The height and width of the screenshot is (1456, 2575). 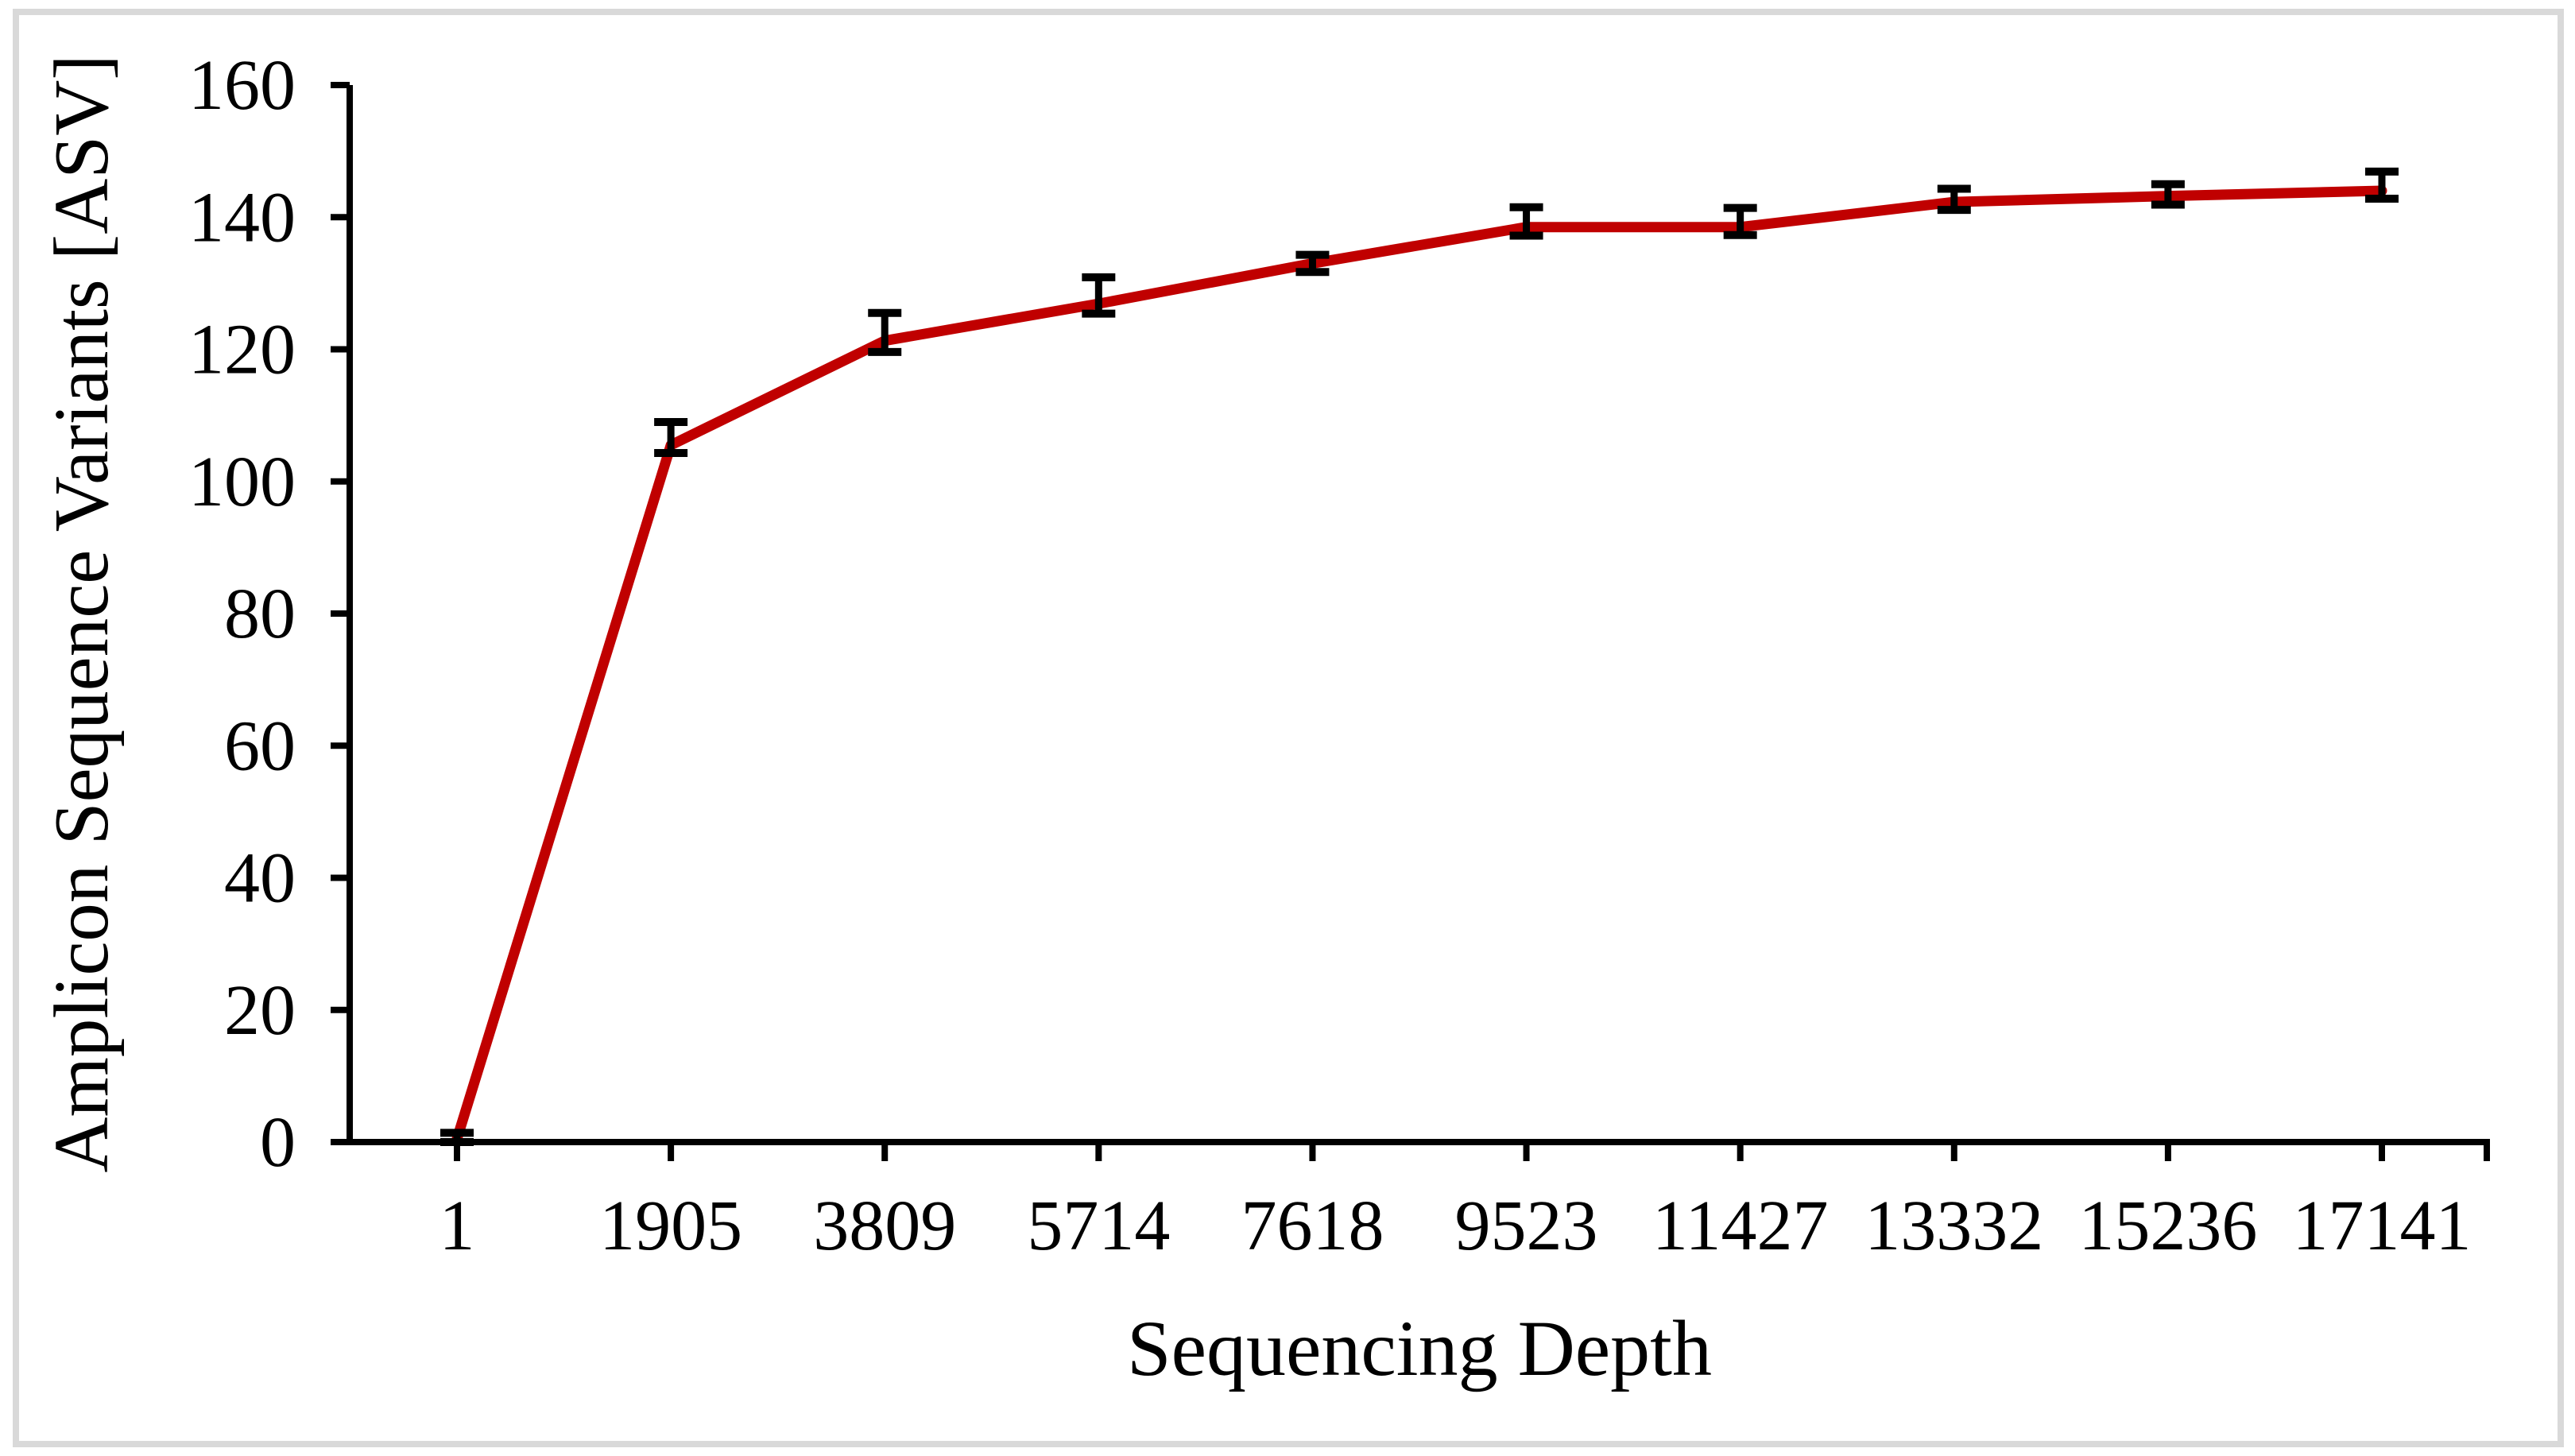 What do you see at coordinates (278, 1142) in the screenshot?
I see `y-tick-label: 0` at bounding box center [278, 1142].